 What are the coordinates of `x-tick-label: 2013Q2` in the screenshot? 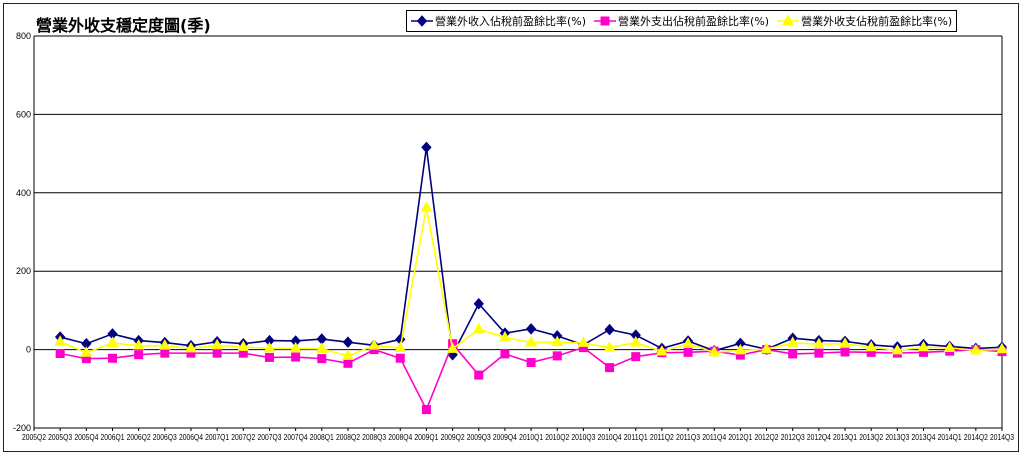 It's located at (871, 437).